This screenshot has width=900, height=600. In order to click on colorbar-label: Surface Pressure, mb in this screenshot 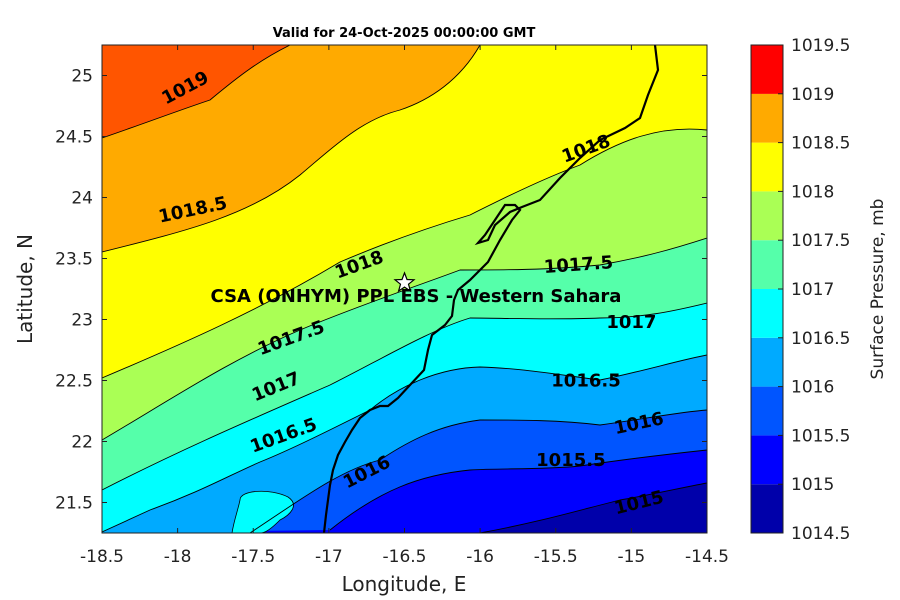, I will do `click(878, 289)`.